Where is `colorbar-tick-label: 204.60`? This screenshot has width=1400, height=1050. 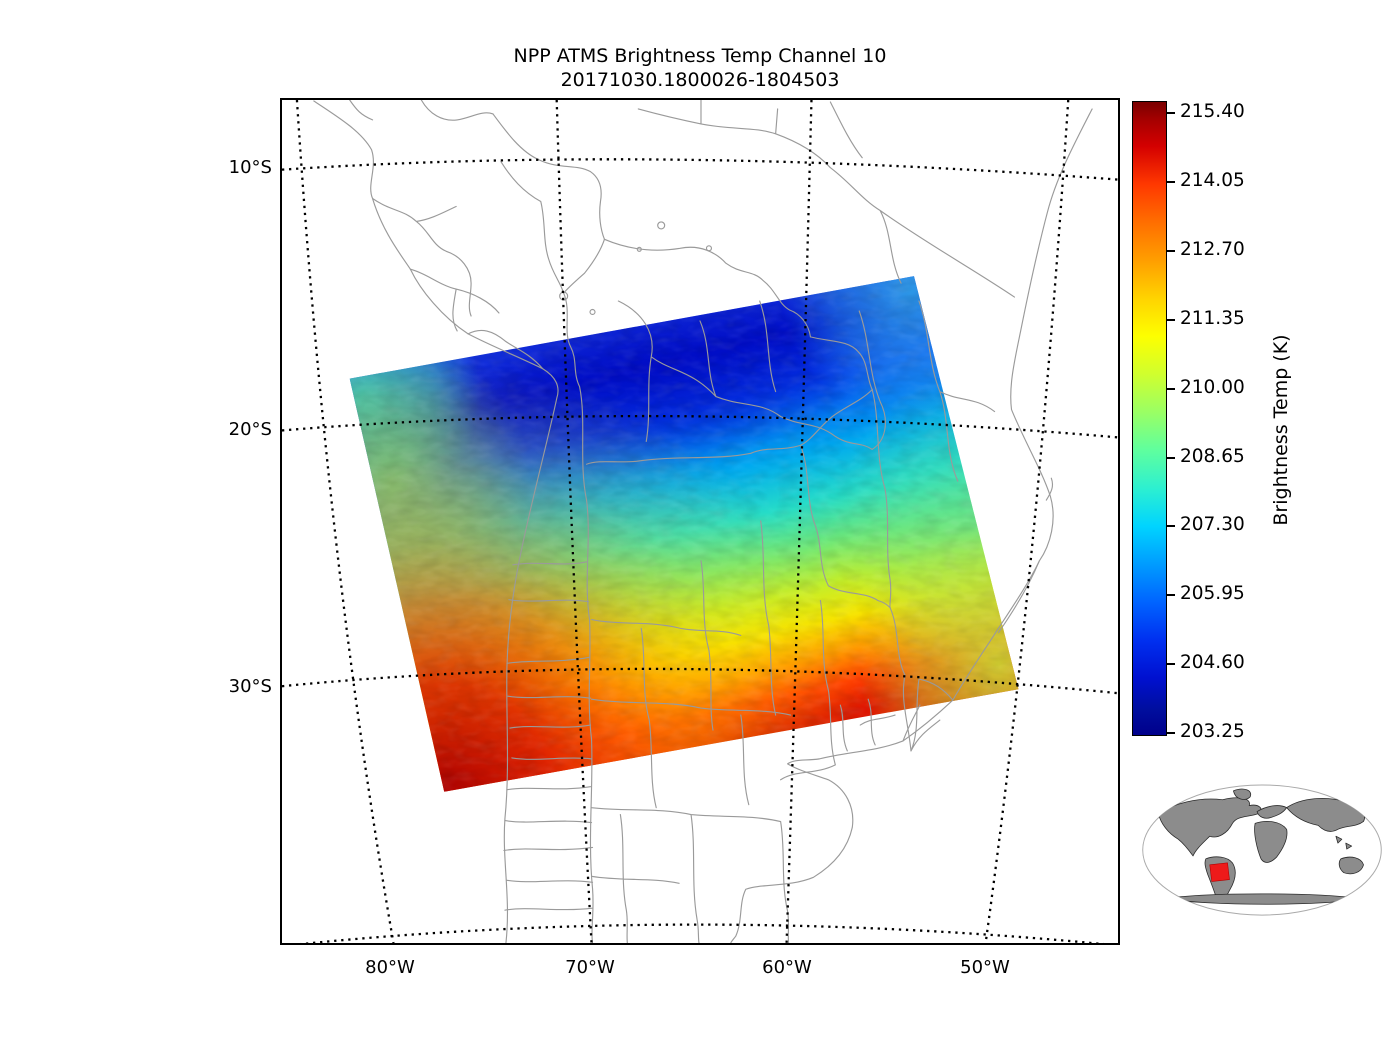 colorbar-tick-label: 204.60 is located at coordinates (1212, 663).